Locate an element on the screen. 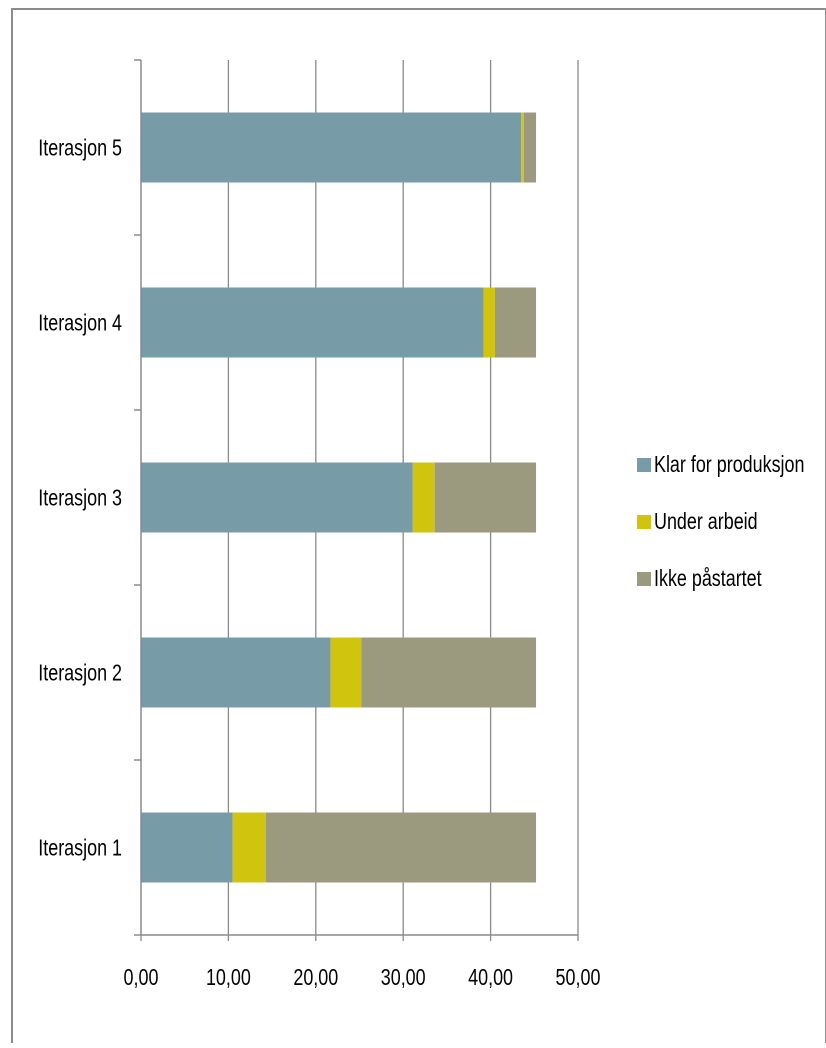 Image resolution: width=826 pixels, height=1048 pixels. y-category-label: Iterasjon 1 is located at coordinates (80, 848).